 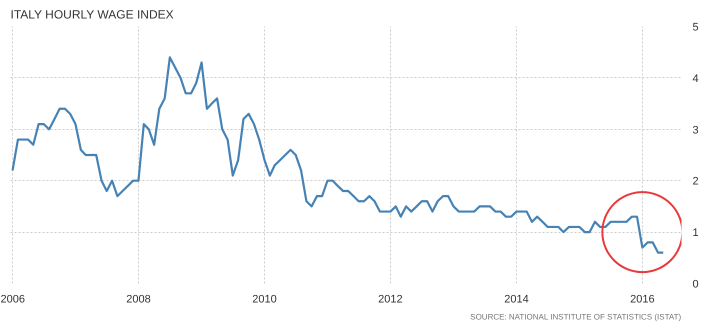 What do you see at coordinates (695, 28) in the screenshot?
I see `y-tick-label: 5` at bounding box center [695, 28].